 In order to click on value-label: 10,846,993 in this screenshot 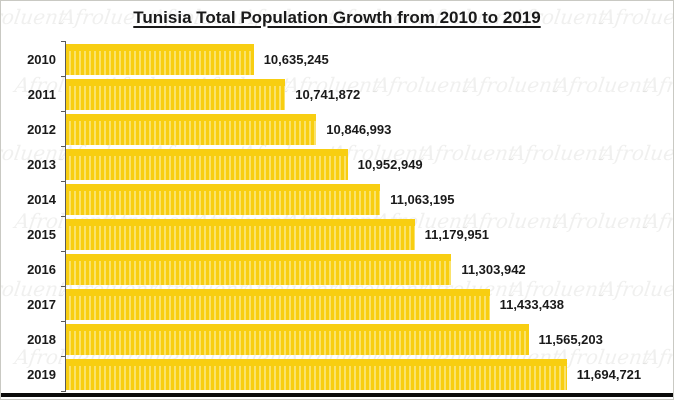, I will do `click(359, 129)`.